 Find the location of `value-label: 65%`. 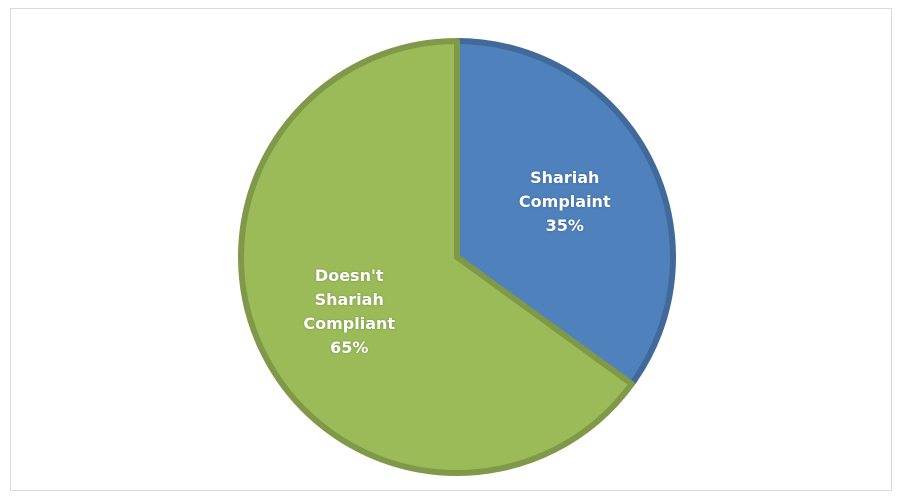

value-label: 65% is located at coordinates (349, 347).